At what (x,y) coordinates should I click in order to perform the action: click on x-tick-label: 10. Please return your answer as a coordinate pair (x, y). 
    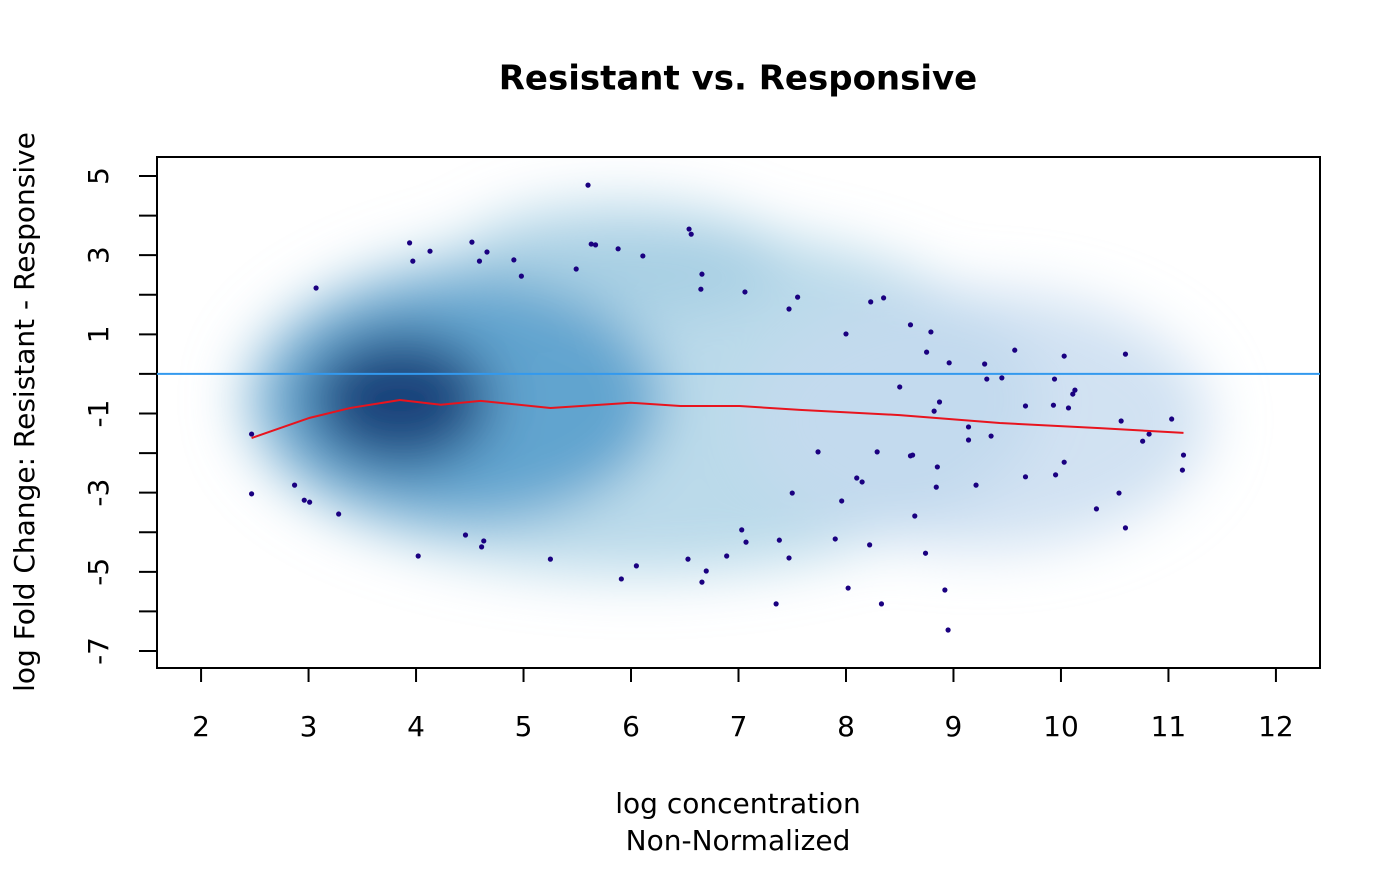
    Looking at the image, I should click on (1061, 726).